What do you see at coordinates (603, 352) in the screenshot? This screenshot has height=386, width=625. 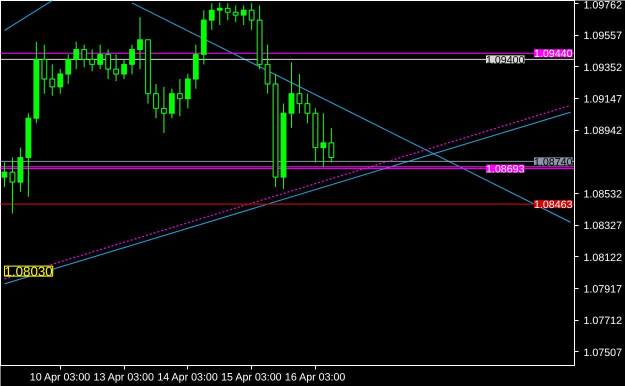 I see `y-tick-label: 1.07507` at bounding box center [603, 352].